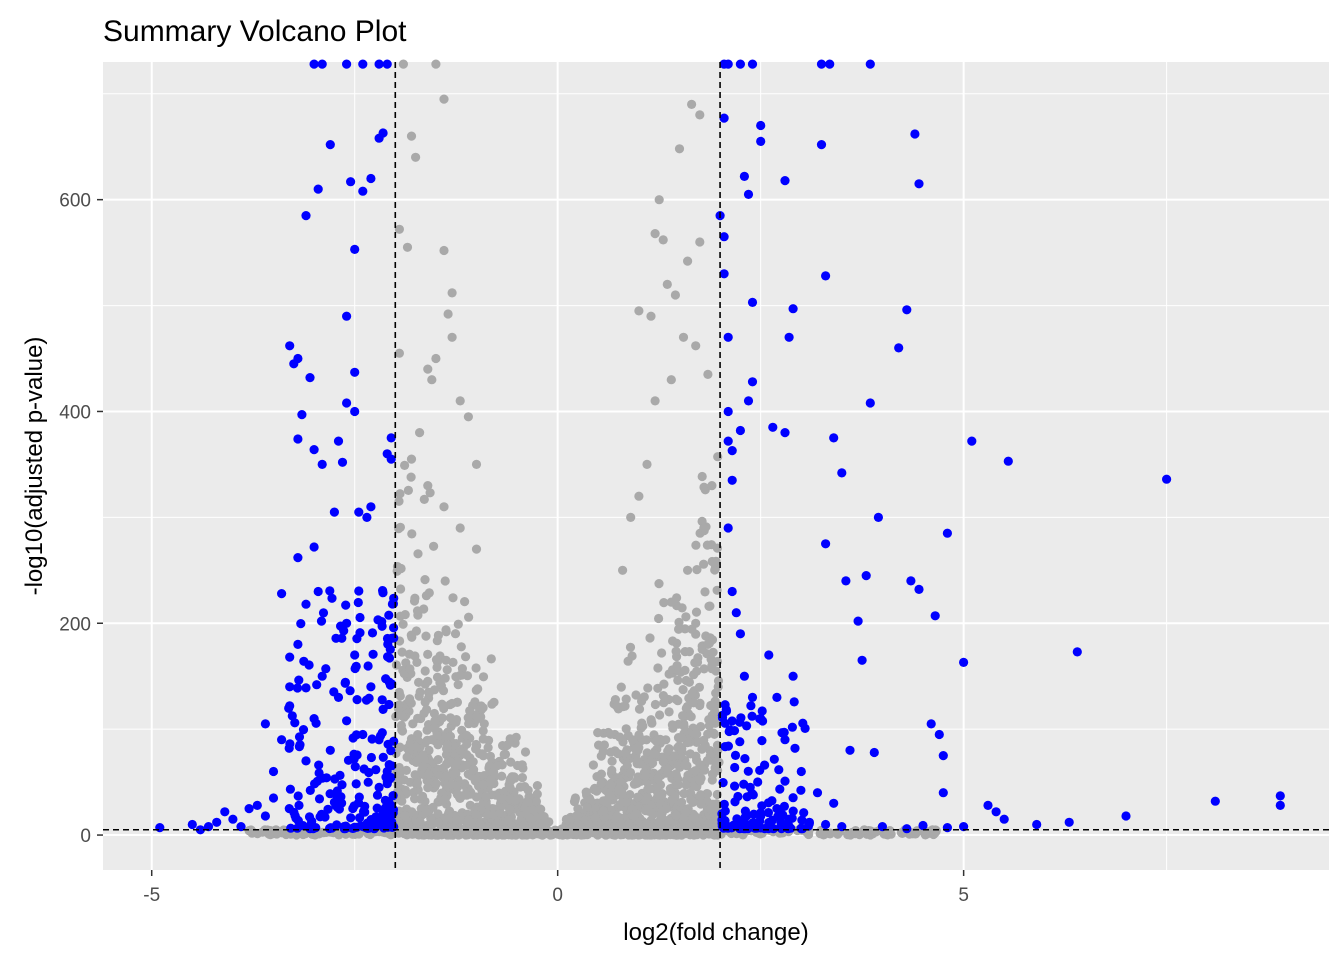 The image size is (1344, 960). Describe the element at coordinates (151, 895) in the screenshot. I see `x-tick-label: -5` at that location.